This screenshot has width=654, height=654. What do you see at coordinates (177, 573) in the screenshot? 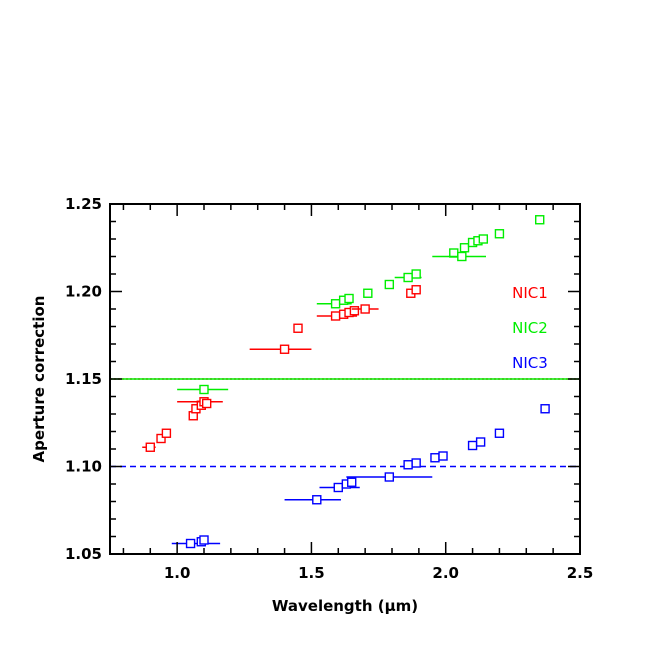
I see `x-tick-label: 1.0` at bounding box center [177, 573].